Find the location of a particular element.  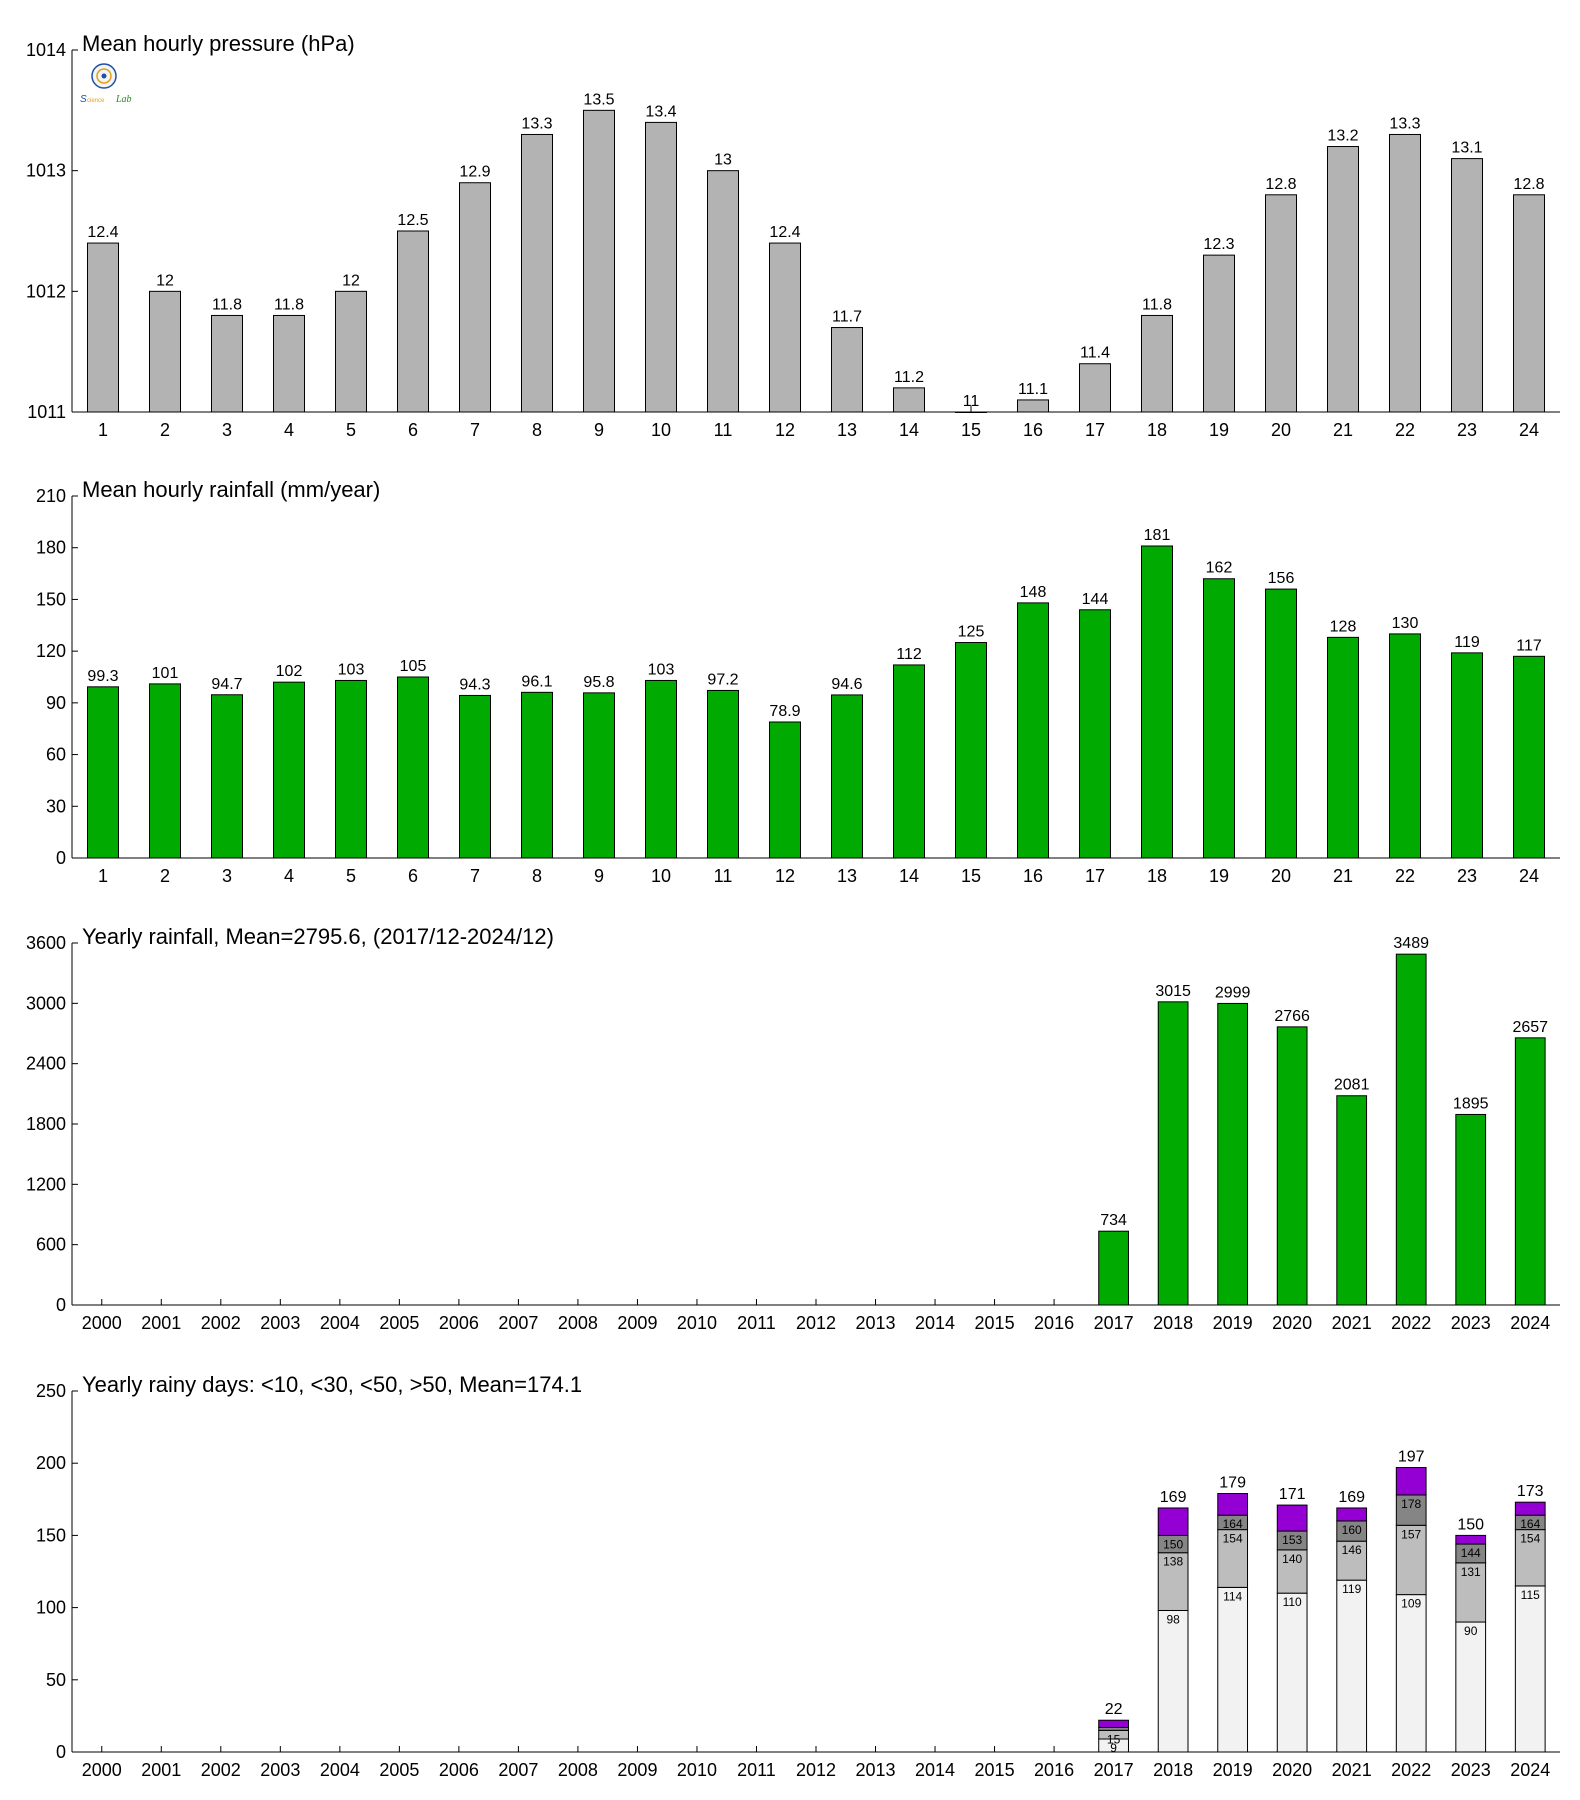

x-tick-label: 21 is located at coordinates (1343, 430).